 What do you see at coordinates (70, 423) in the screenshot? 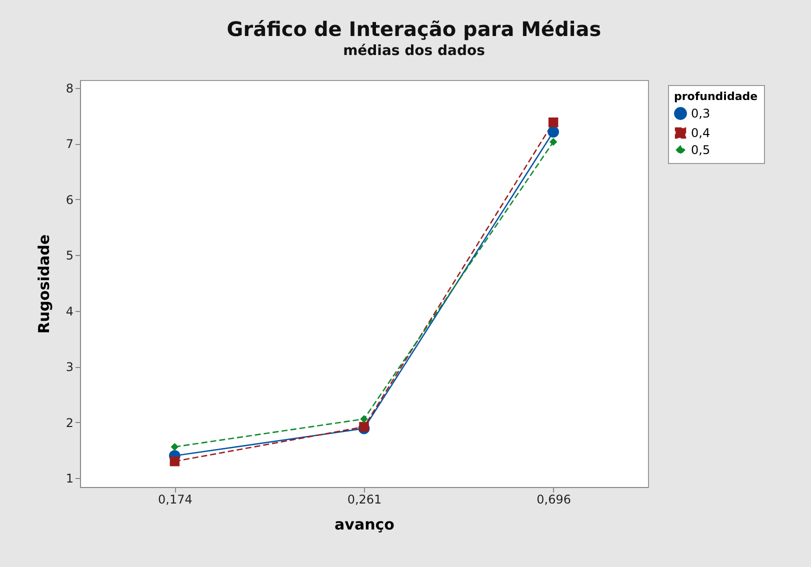
I see `y-tick-label: 2` at bounding box center [70, 423].